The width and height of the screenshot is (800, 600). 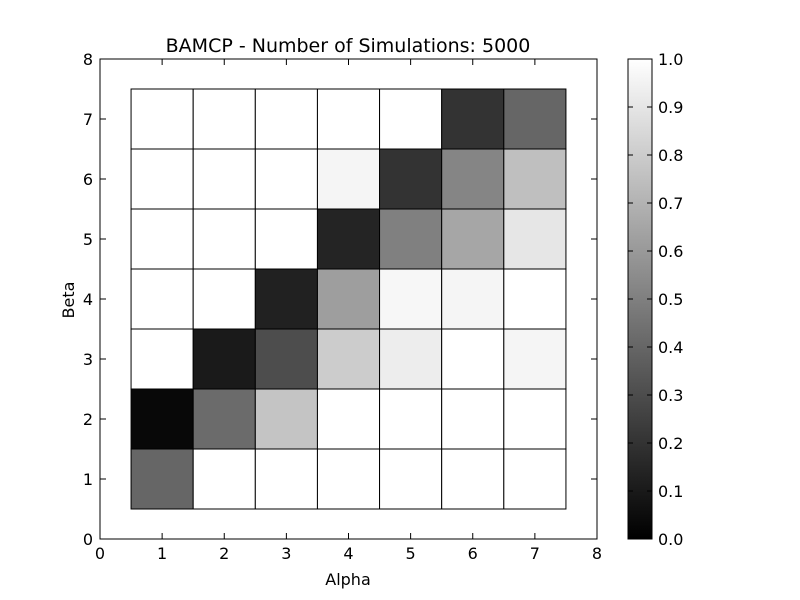 What do you see at coordinates (88, 119) in the screenshot?
I see `y-tick-label: 7` at bounding box center [88, 119].